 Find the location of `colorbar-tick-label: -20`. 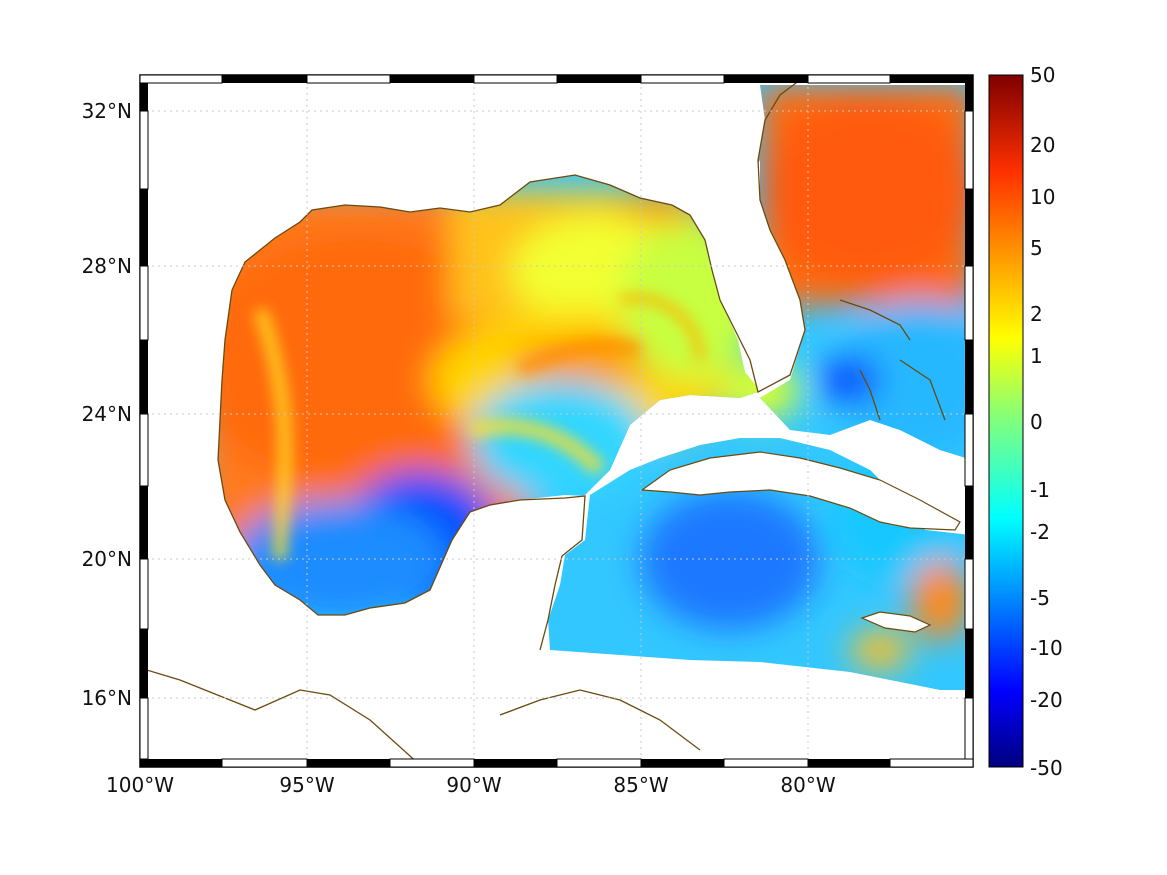

colorbar-tick-label: -20 is located at coordinates (1046, 700).